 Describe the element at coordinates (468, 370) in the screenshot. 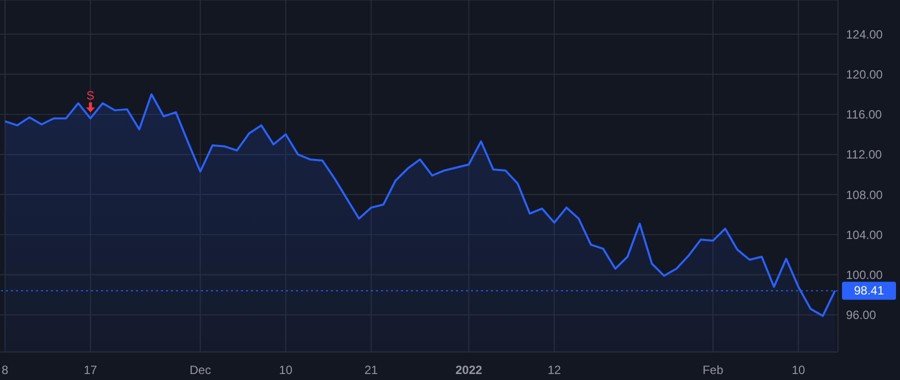

I see `x-tick-label: 2022` at that location.